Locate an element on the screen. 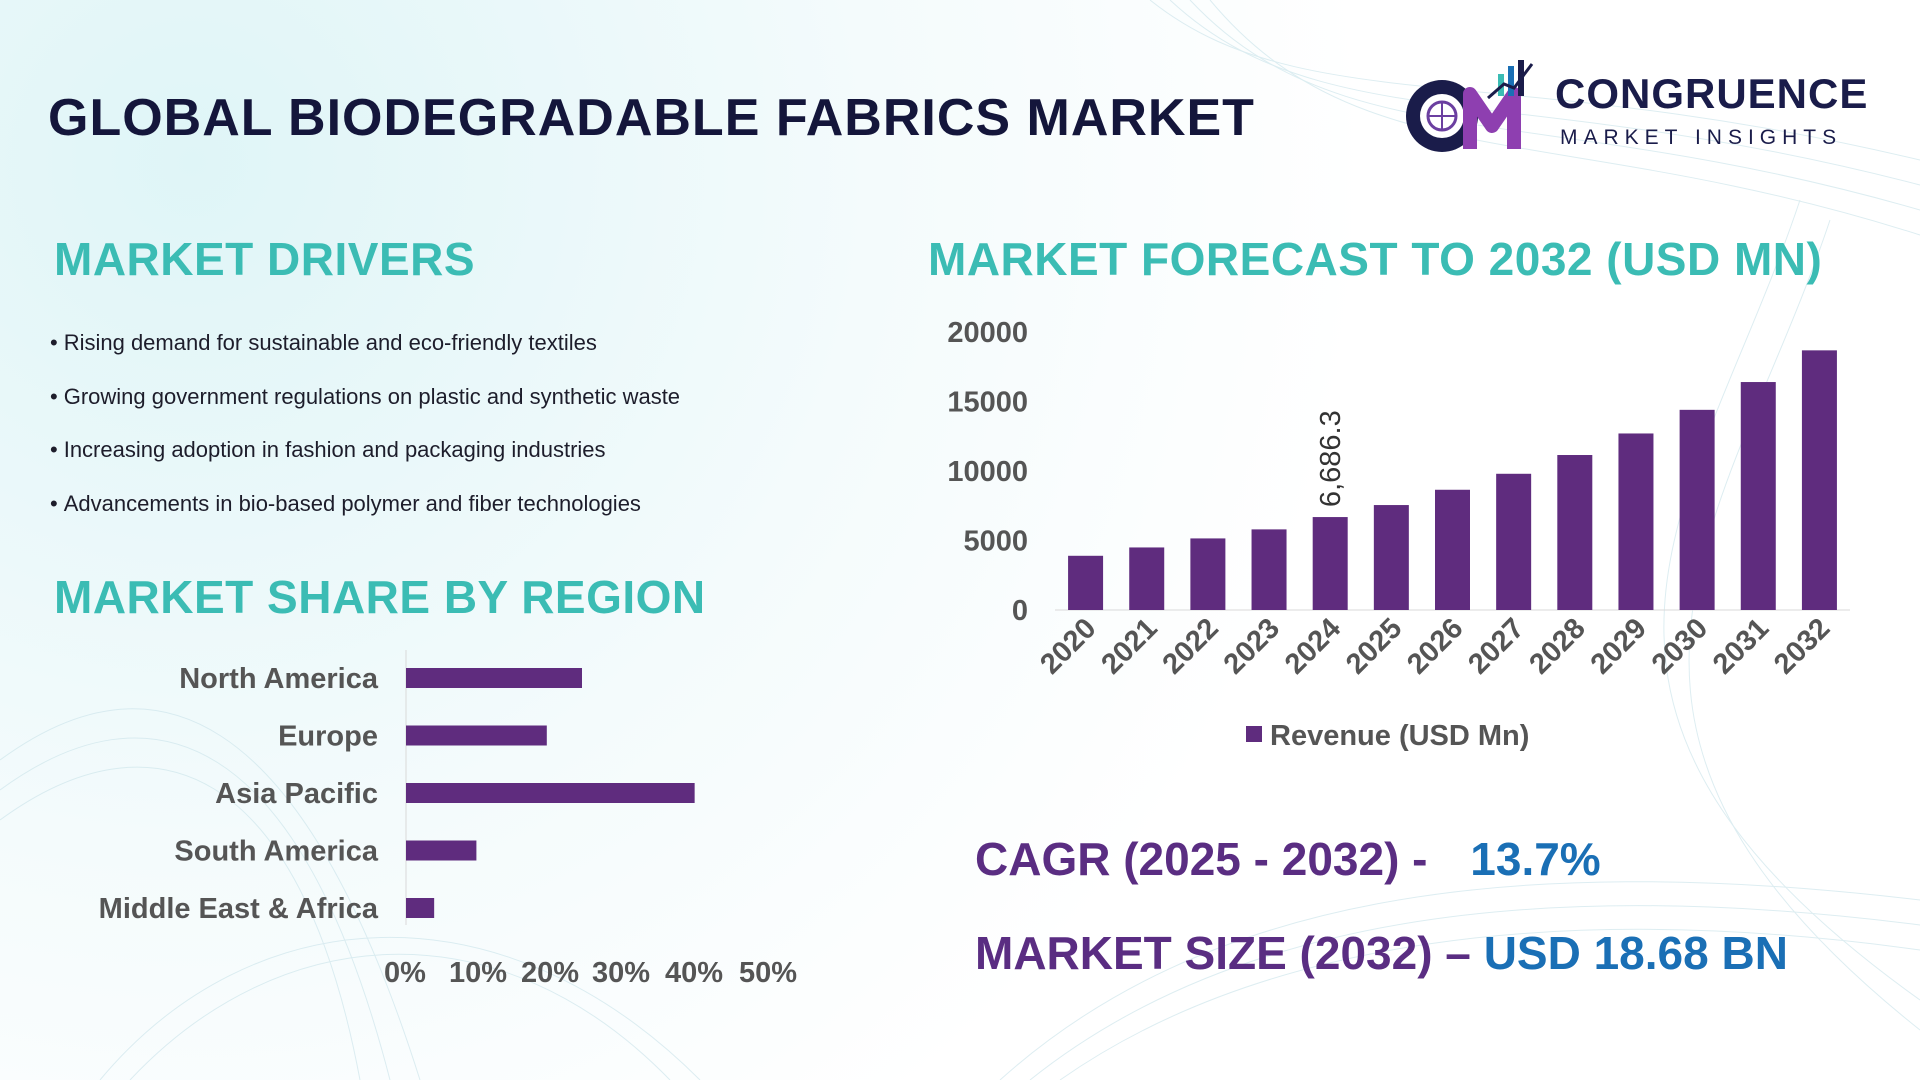  market-size-kpi: MARKET SIZE (2032) – USD 18.68 BN is located at coordinates (1381, 953).